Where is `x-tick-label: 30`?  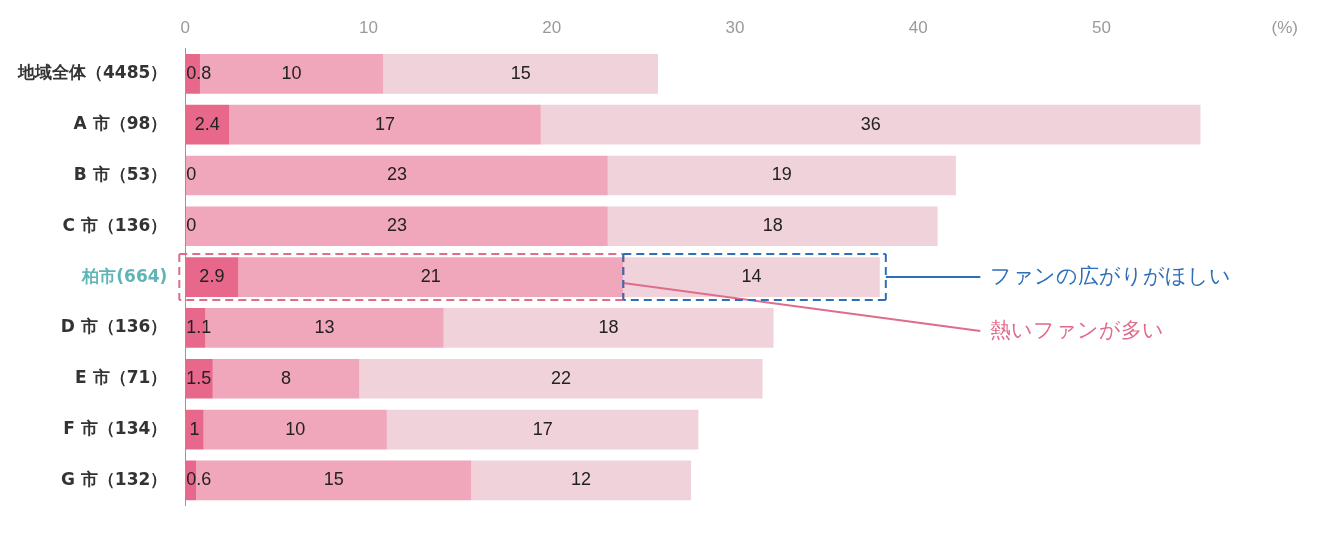
x-tick-label: 30 is located at coordinates (735, 27).